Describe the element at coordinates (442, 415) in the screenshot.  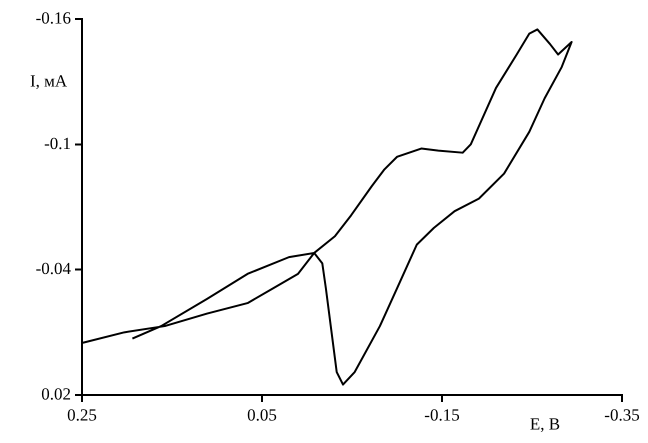
I see `x-tick-label: -0.15` at that location.